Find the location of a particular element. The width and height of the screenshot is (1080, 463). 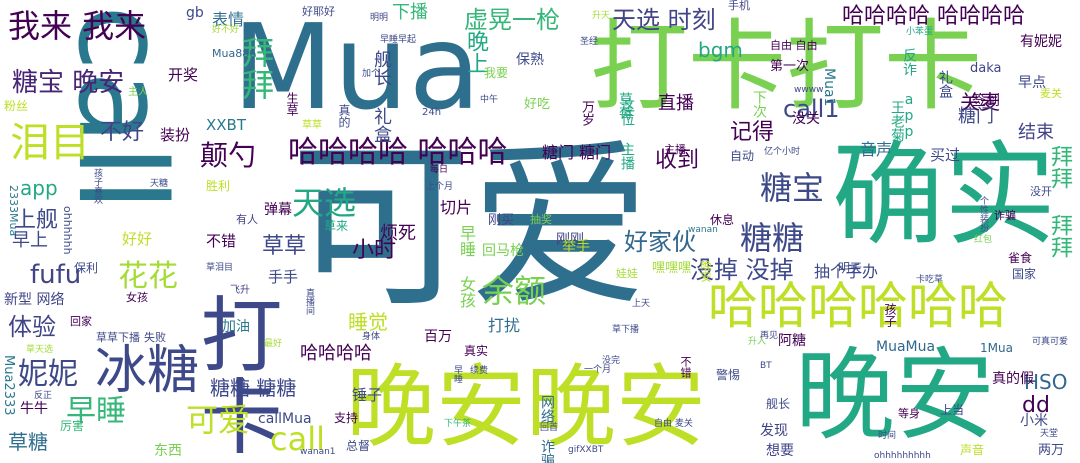

word: 冰糖 is located at coordinates (147, 371).